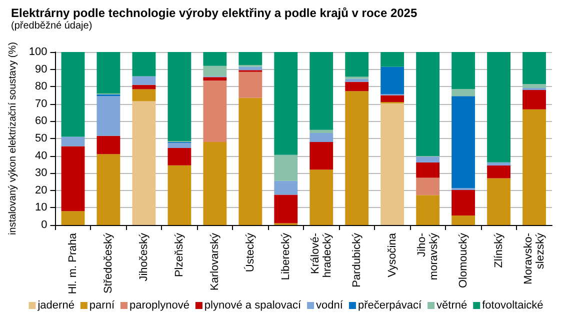  I want to click on y-tick-label: 50, so click(41, 138).